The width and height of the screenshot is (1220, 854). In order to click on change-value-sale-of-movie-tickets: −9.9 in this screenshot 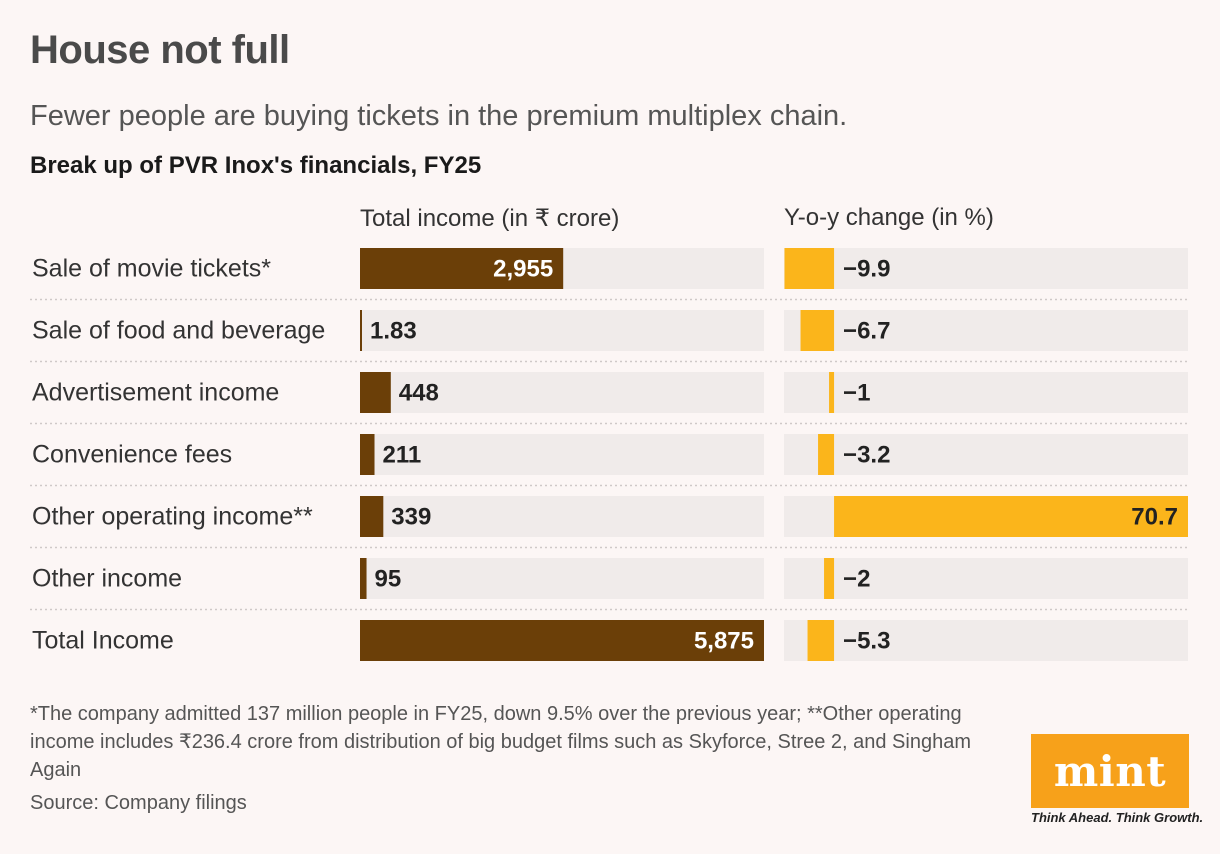, I will do `click(866, 269)`.